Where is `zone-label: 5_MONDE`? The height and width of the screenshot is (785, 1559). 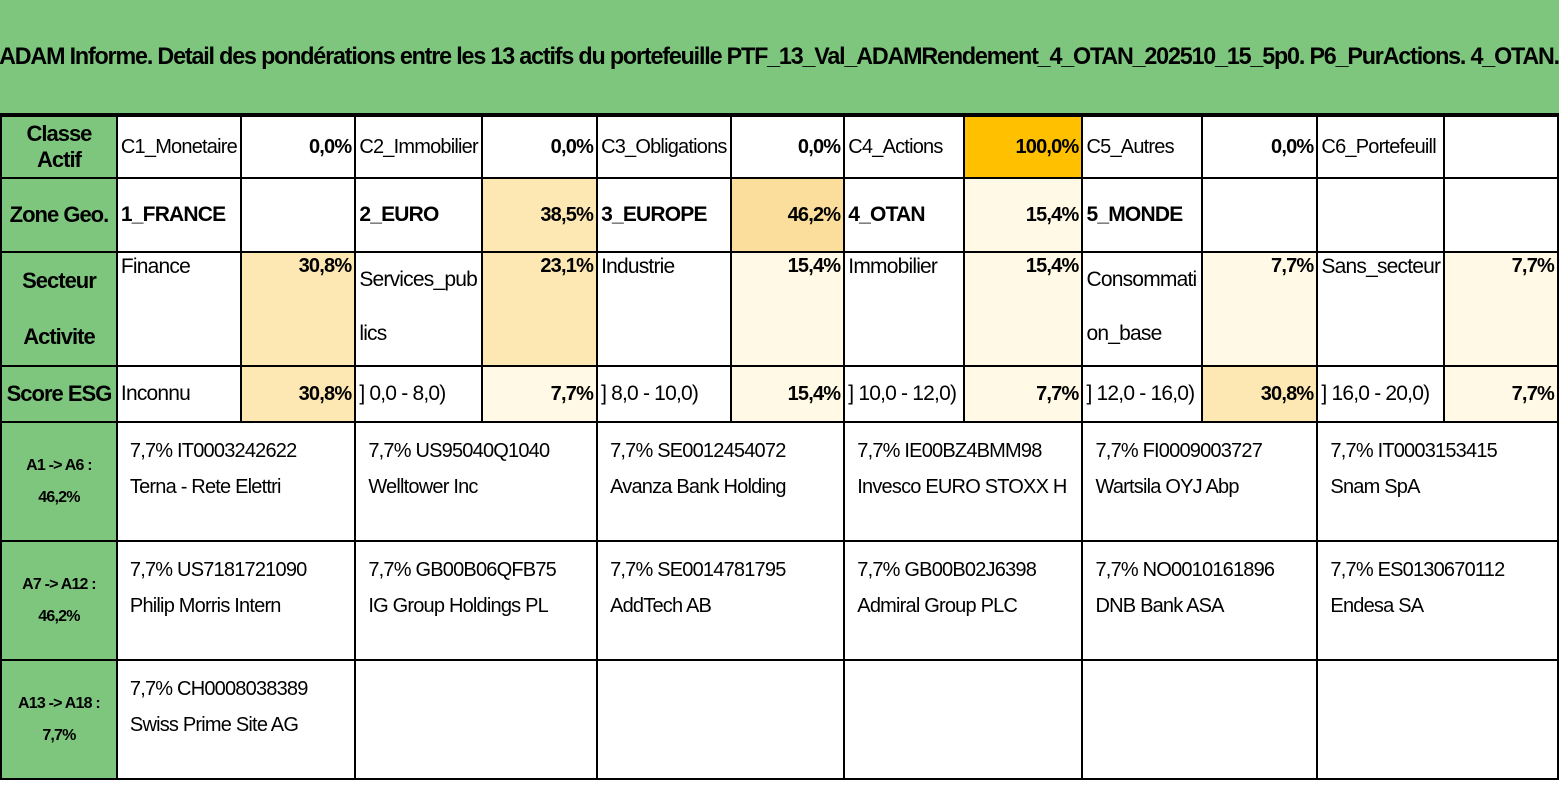 zone-label: 5_MONDE is located at coordinates (1142, 215).